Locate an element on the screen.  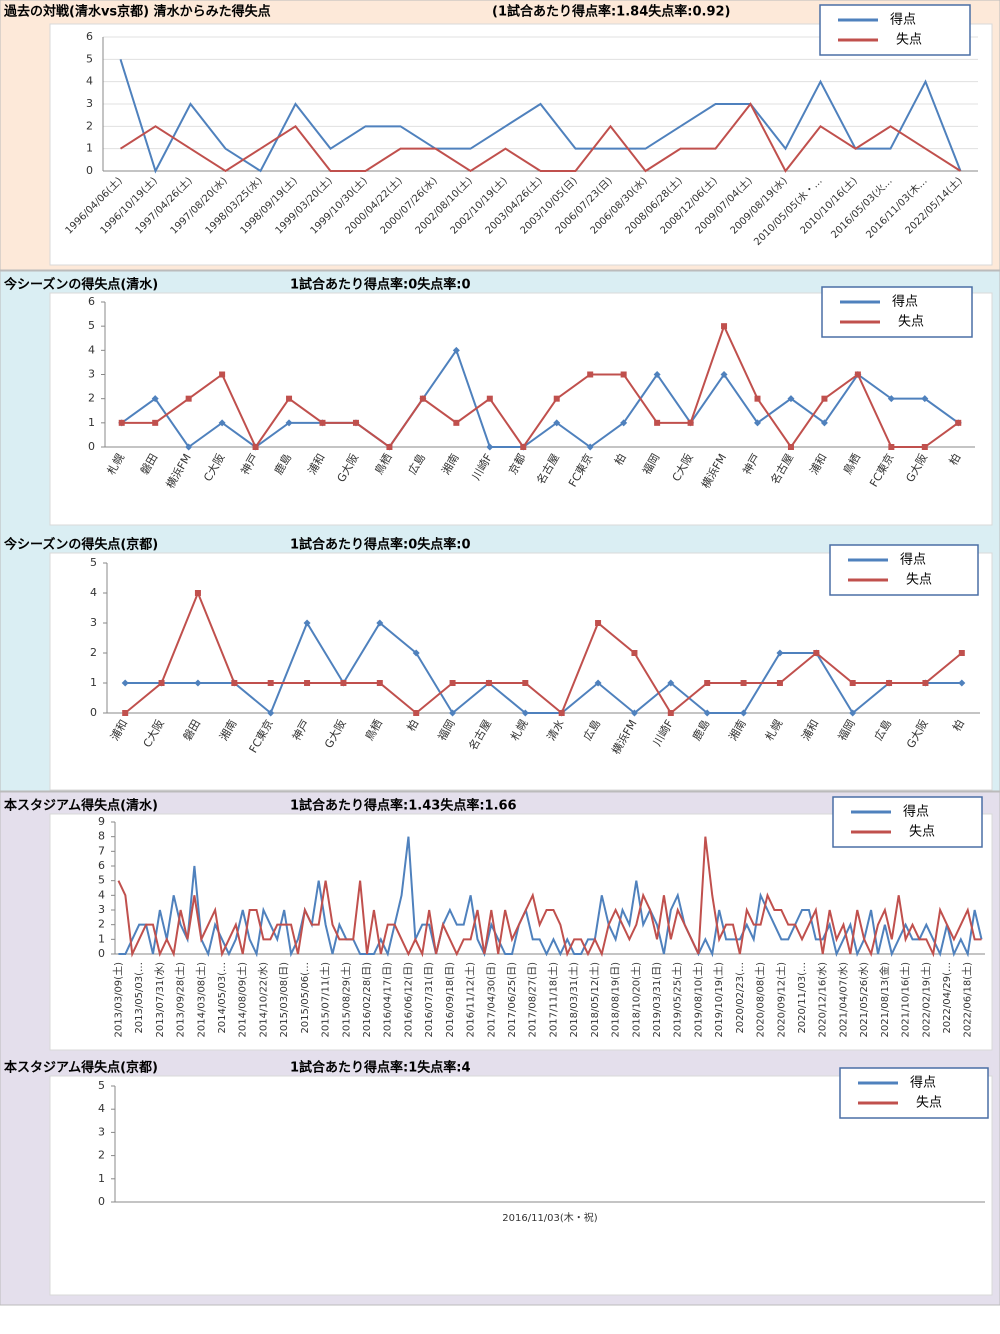
x-tick-label: 2016/04/17(日) is located at coordinates (388, 1000).